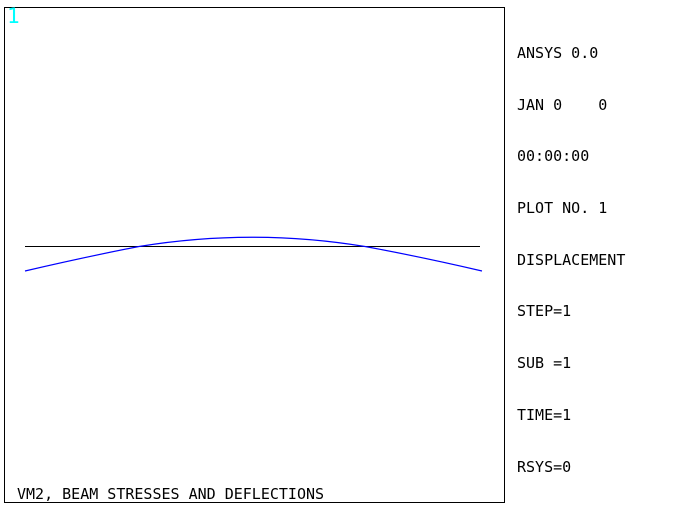 The width and height of the screenshot is (677, 510). What do you see at coordinates (171, 494) in the screenshot?
I see `plot-title: VM2, BEAM STRESSES AND DEFLECTIONS` at bounding box center [171, 494].